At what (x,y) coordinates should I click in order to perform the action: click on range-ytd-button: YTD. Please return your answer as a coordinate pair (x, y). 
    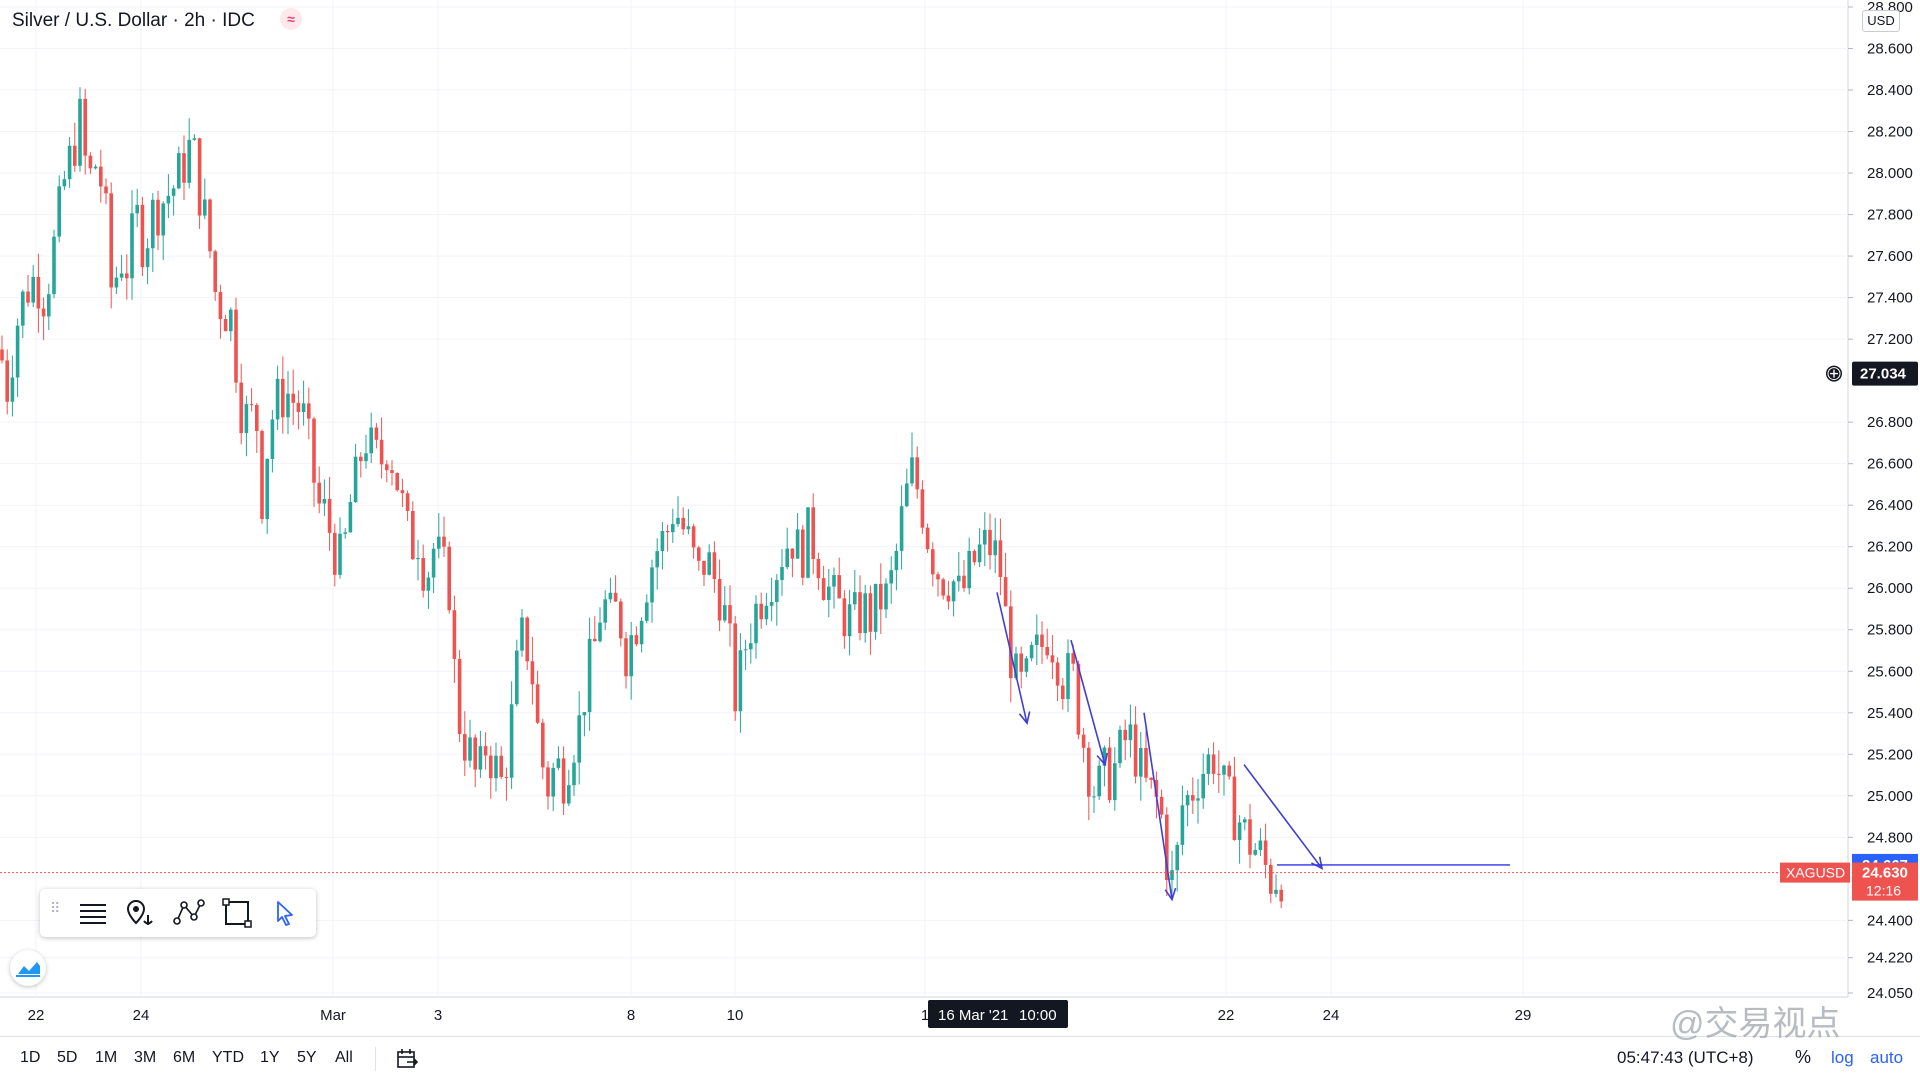
    Looking at the image, I should click on (228, 1057).